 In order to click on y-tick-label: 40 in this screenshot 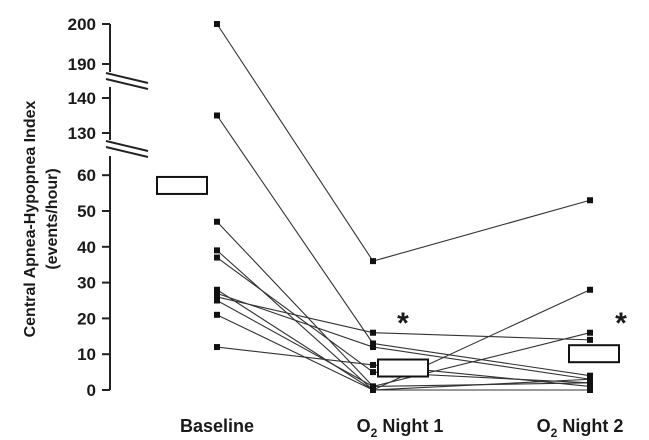, I will do `click(86, 247)`.